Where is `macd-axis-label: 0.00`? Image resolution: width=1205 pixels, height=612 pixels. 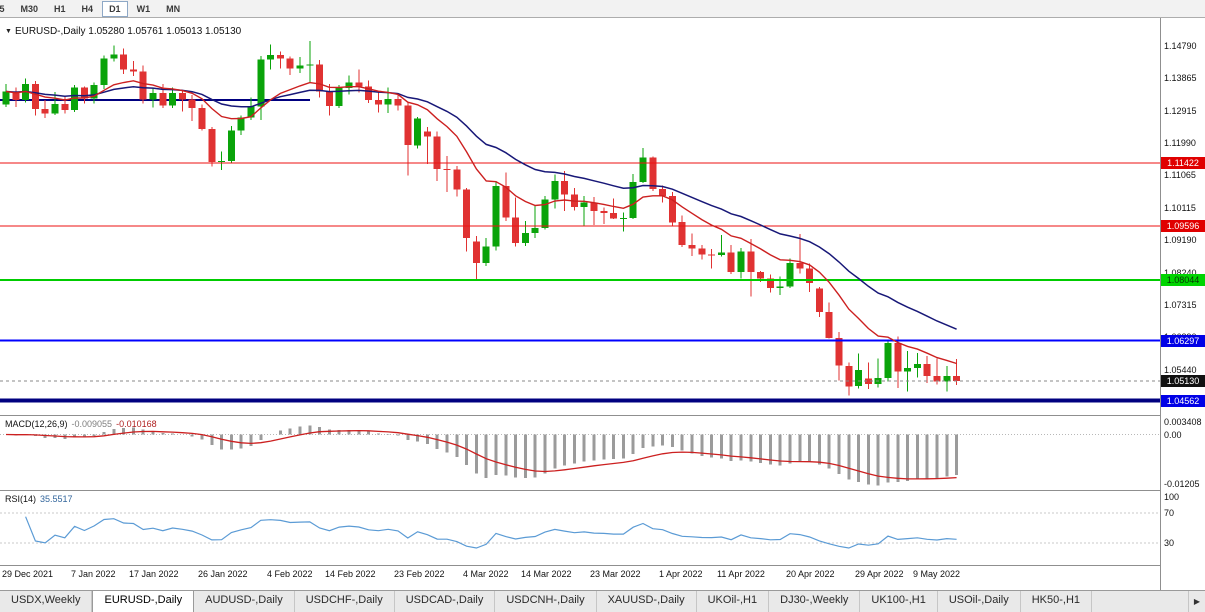
macd-axis-label: 0.00 is located at coordinates (1173, 435).